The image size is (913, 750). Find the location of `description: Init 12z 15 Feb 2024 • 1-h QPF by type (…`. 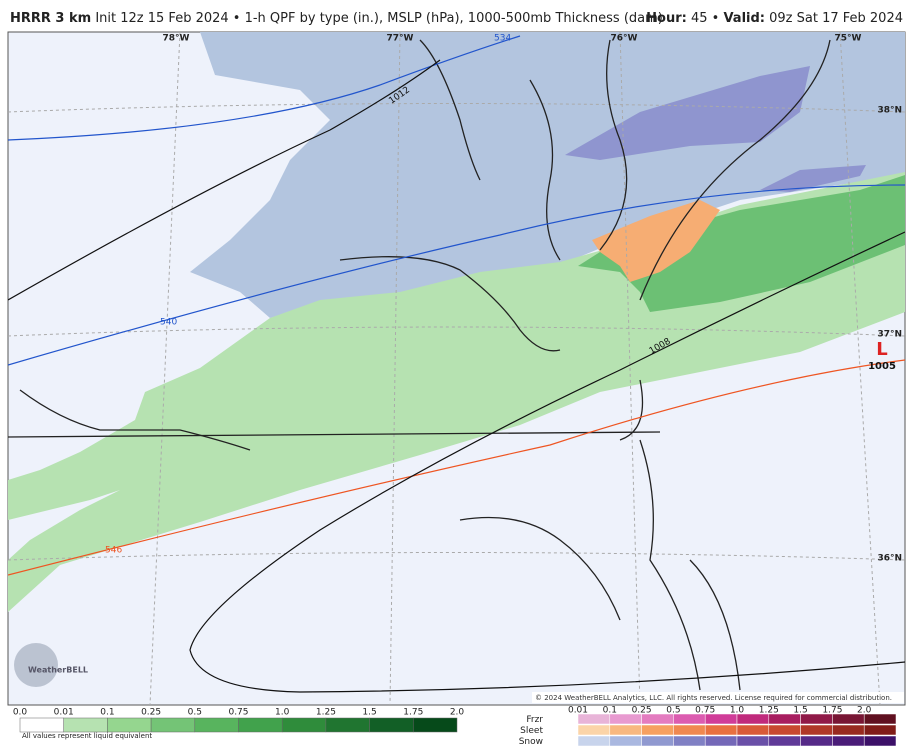

description: Init 12z 15 Feb 2024 • 1-h QPF by type (… is located at coordinates (379, 18).